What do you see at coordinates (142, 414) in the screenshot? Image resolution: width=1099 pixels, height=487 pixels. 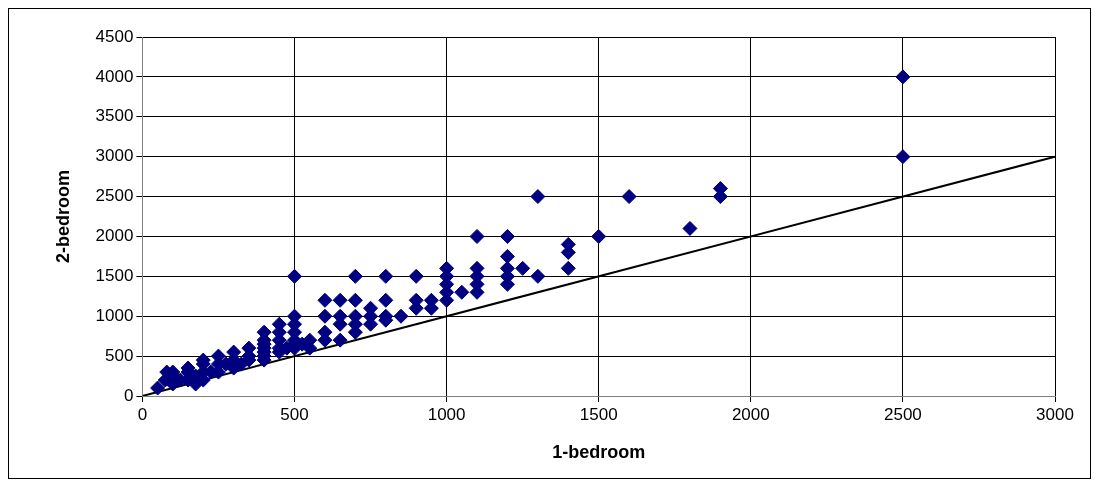 I see `x-tick-label: 0` at bounding box center [142, 414].